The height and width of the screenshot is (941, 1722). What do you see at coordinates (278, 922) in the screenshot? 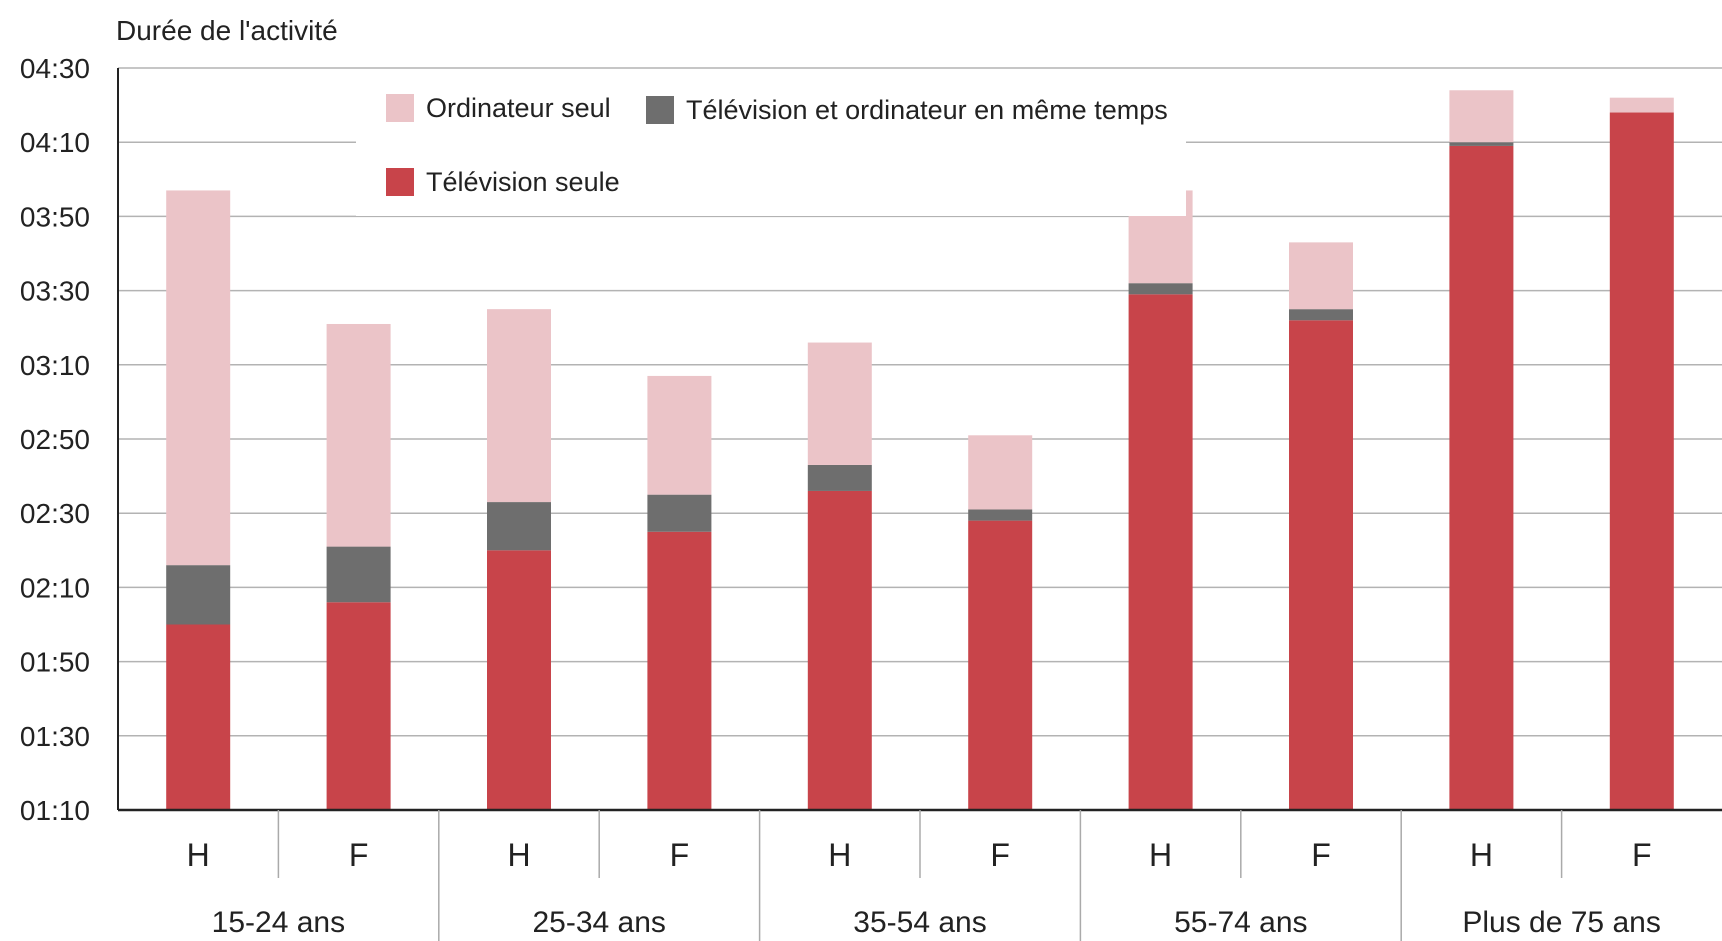
I see `group-label: 15-24 ans` at bounding box center [278, 922].